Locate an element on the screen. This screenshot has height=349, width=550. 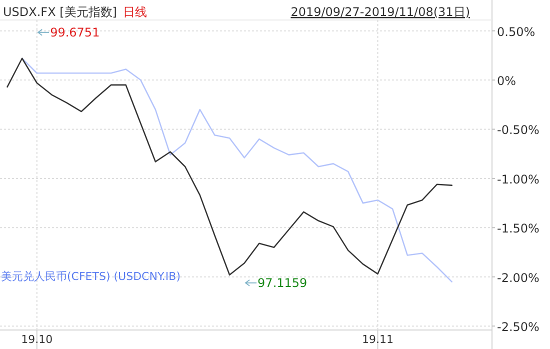
annotation: 99.6751 is located at coordinates (75, 32).